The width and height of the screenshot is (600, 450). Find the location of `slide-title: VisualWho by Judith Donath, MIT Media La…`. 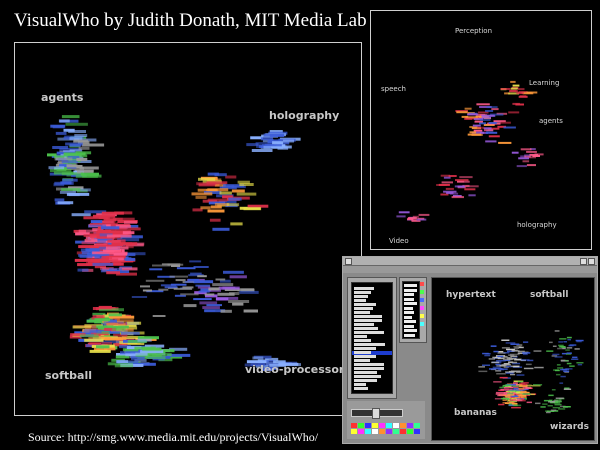

slide-title: VisualWho by Judith Donath, MIT Media La… is located at coordinates (190, 20).